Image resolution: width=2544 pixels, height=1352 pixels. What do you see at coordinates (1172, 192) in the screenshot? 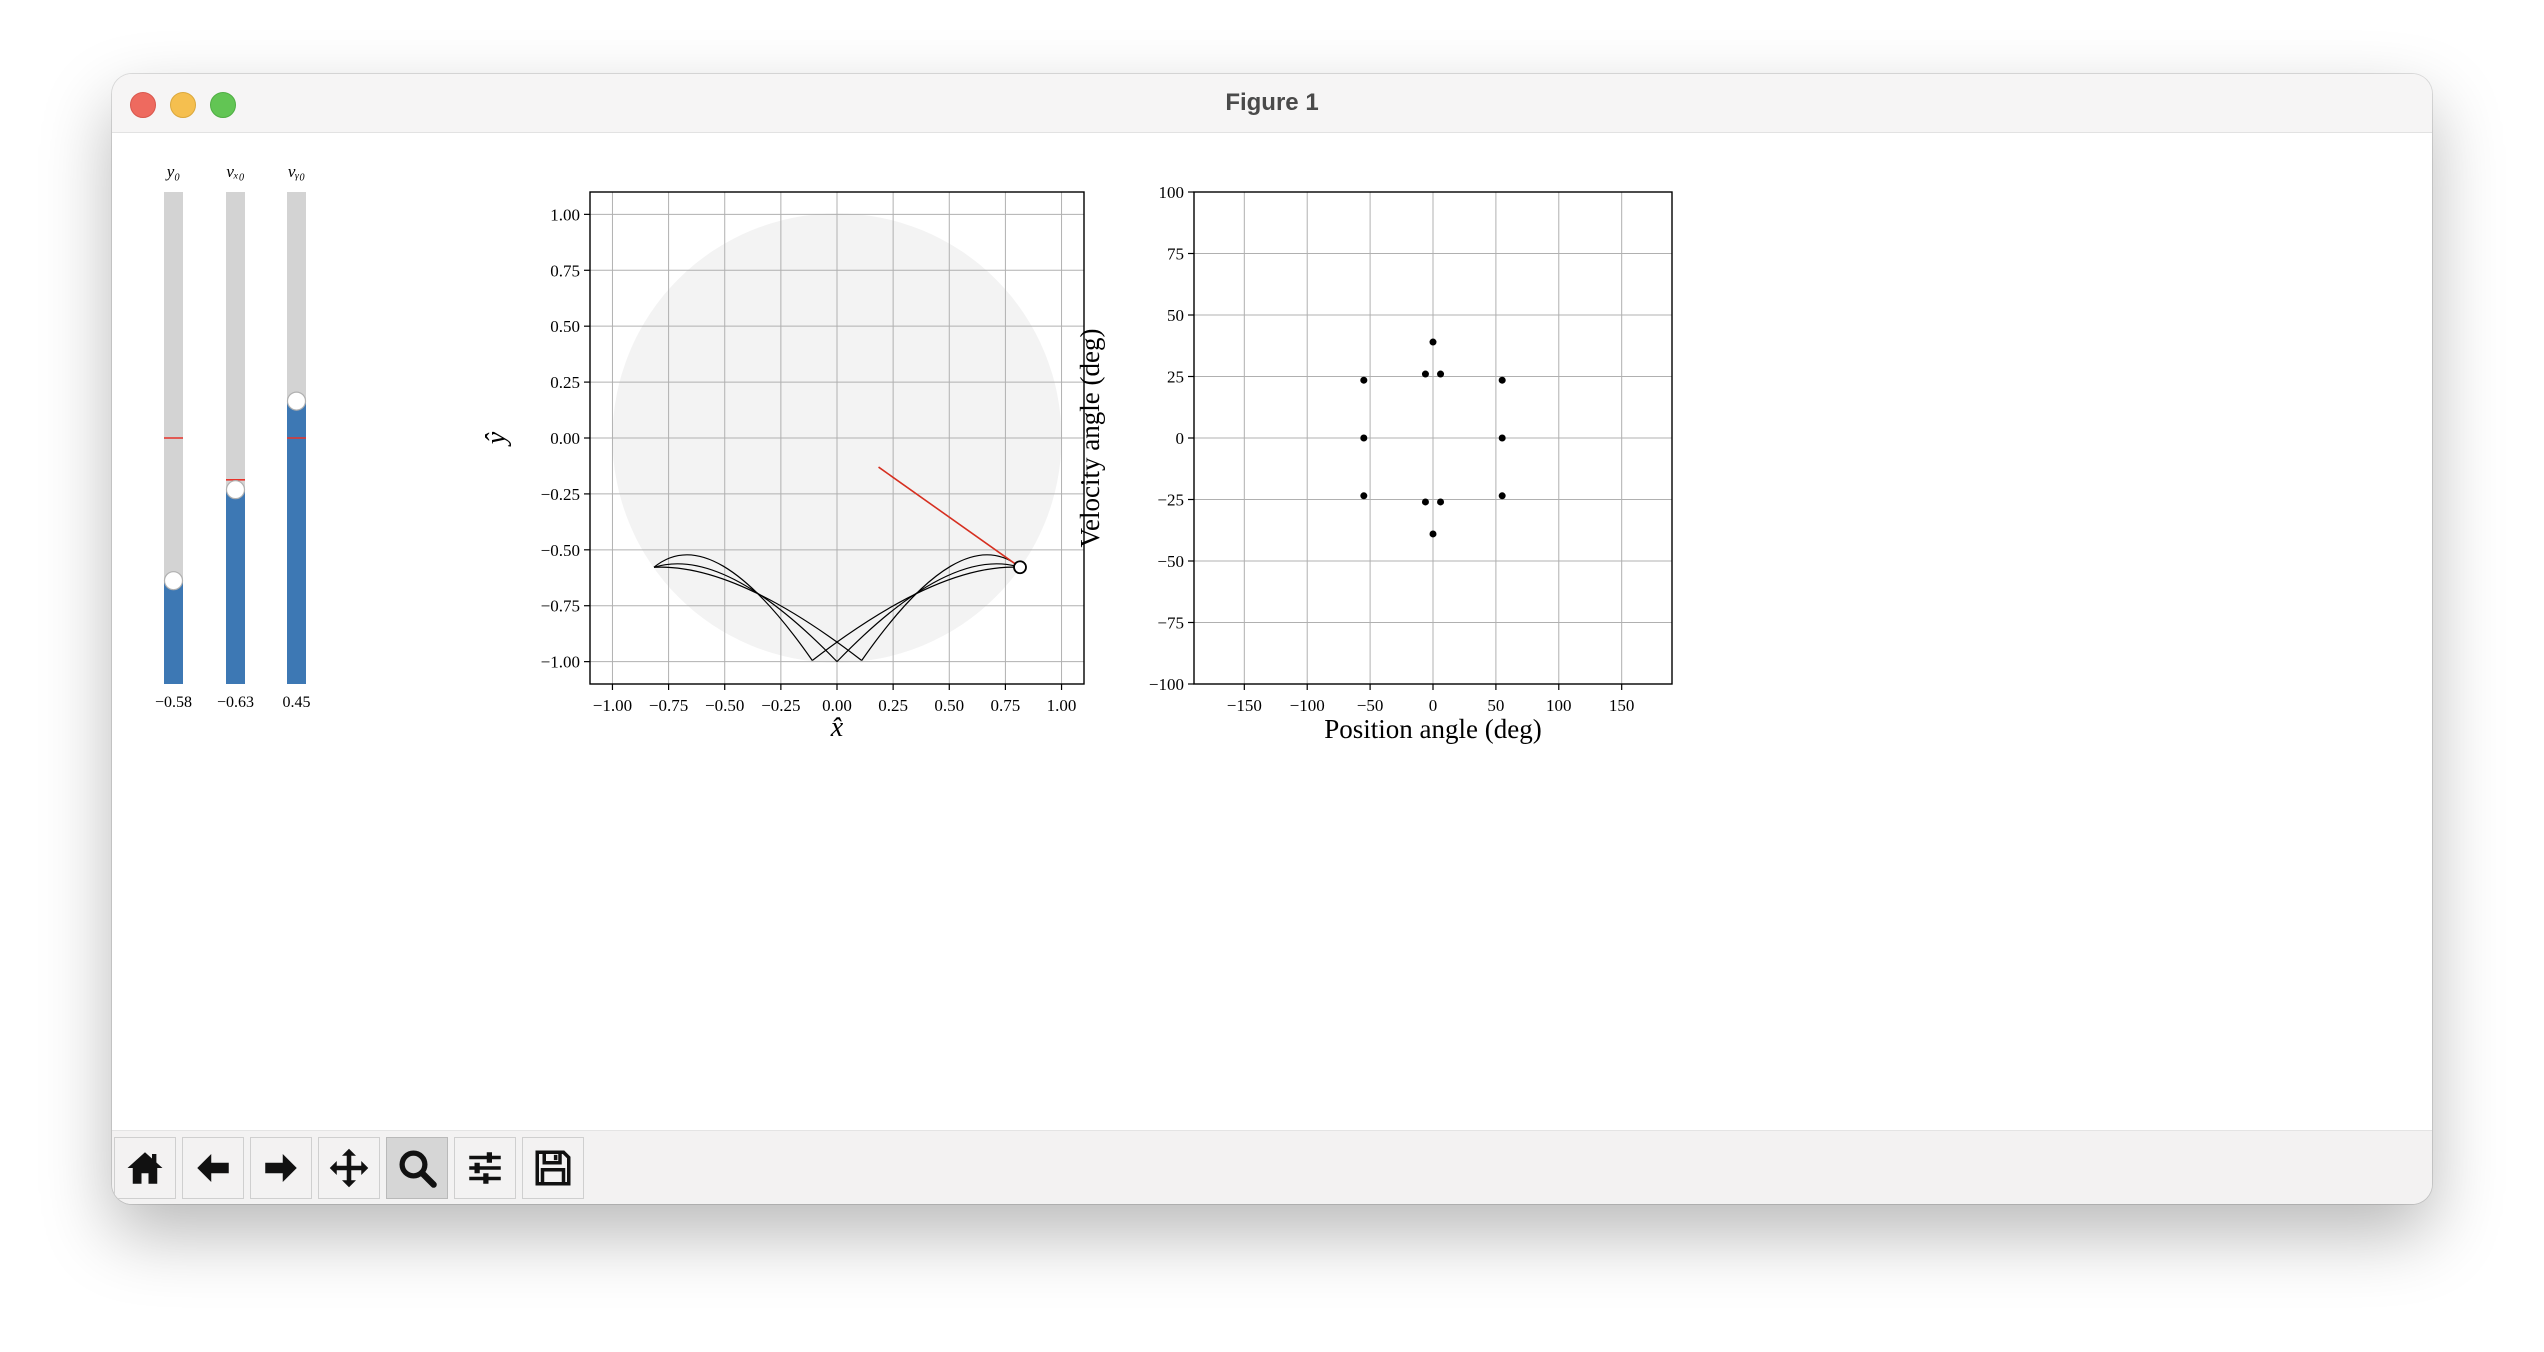
I see `ax1-ytick-label-8: 100` at bounding box center [1172, 192].